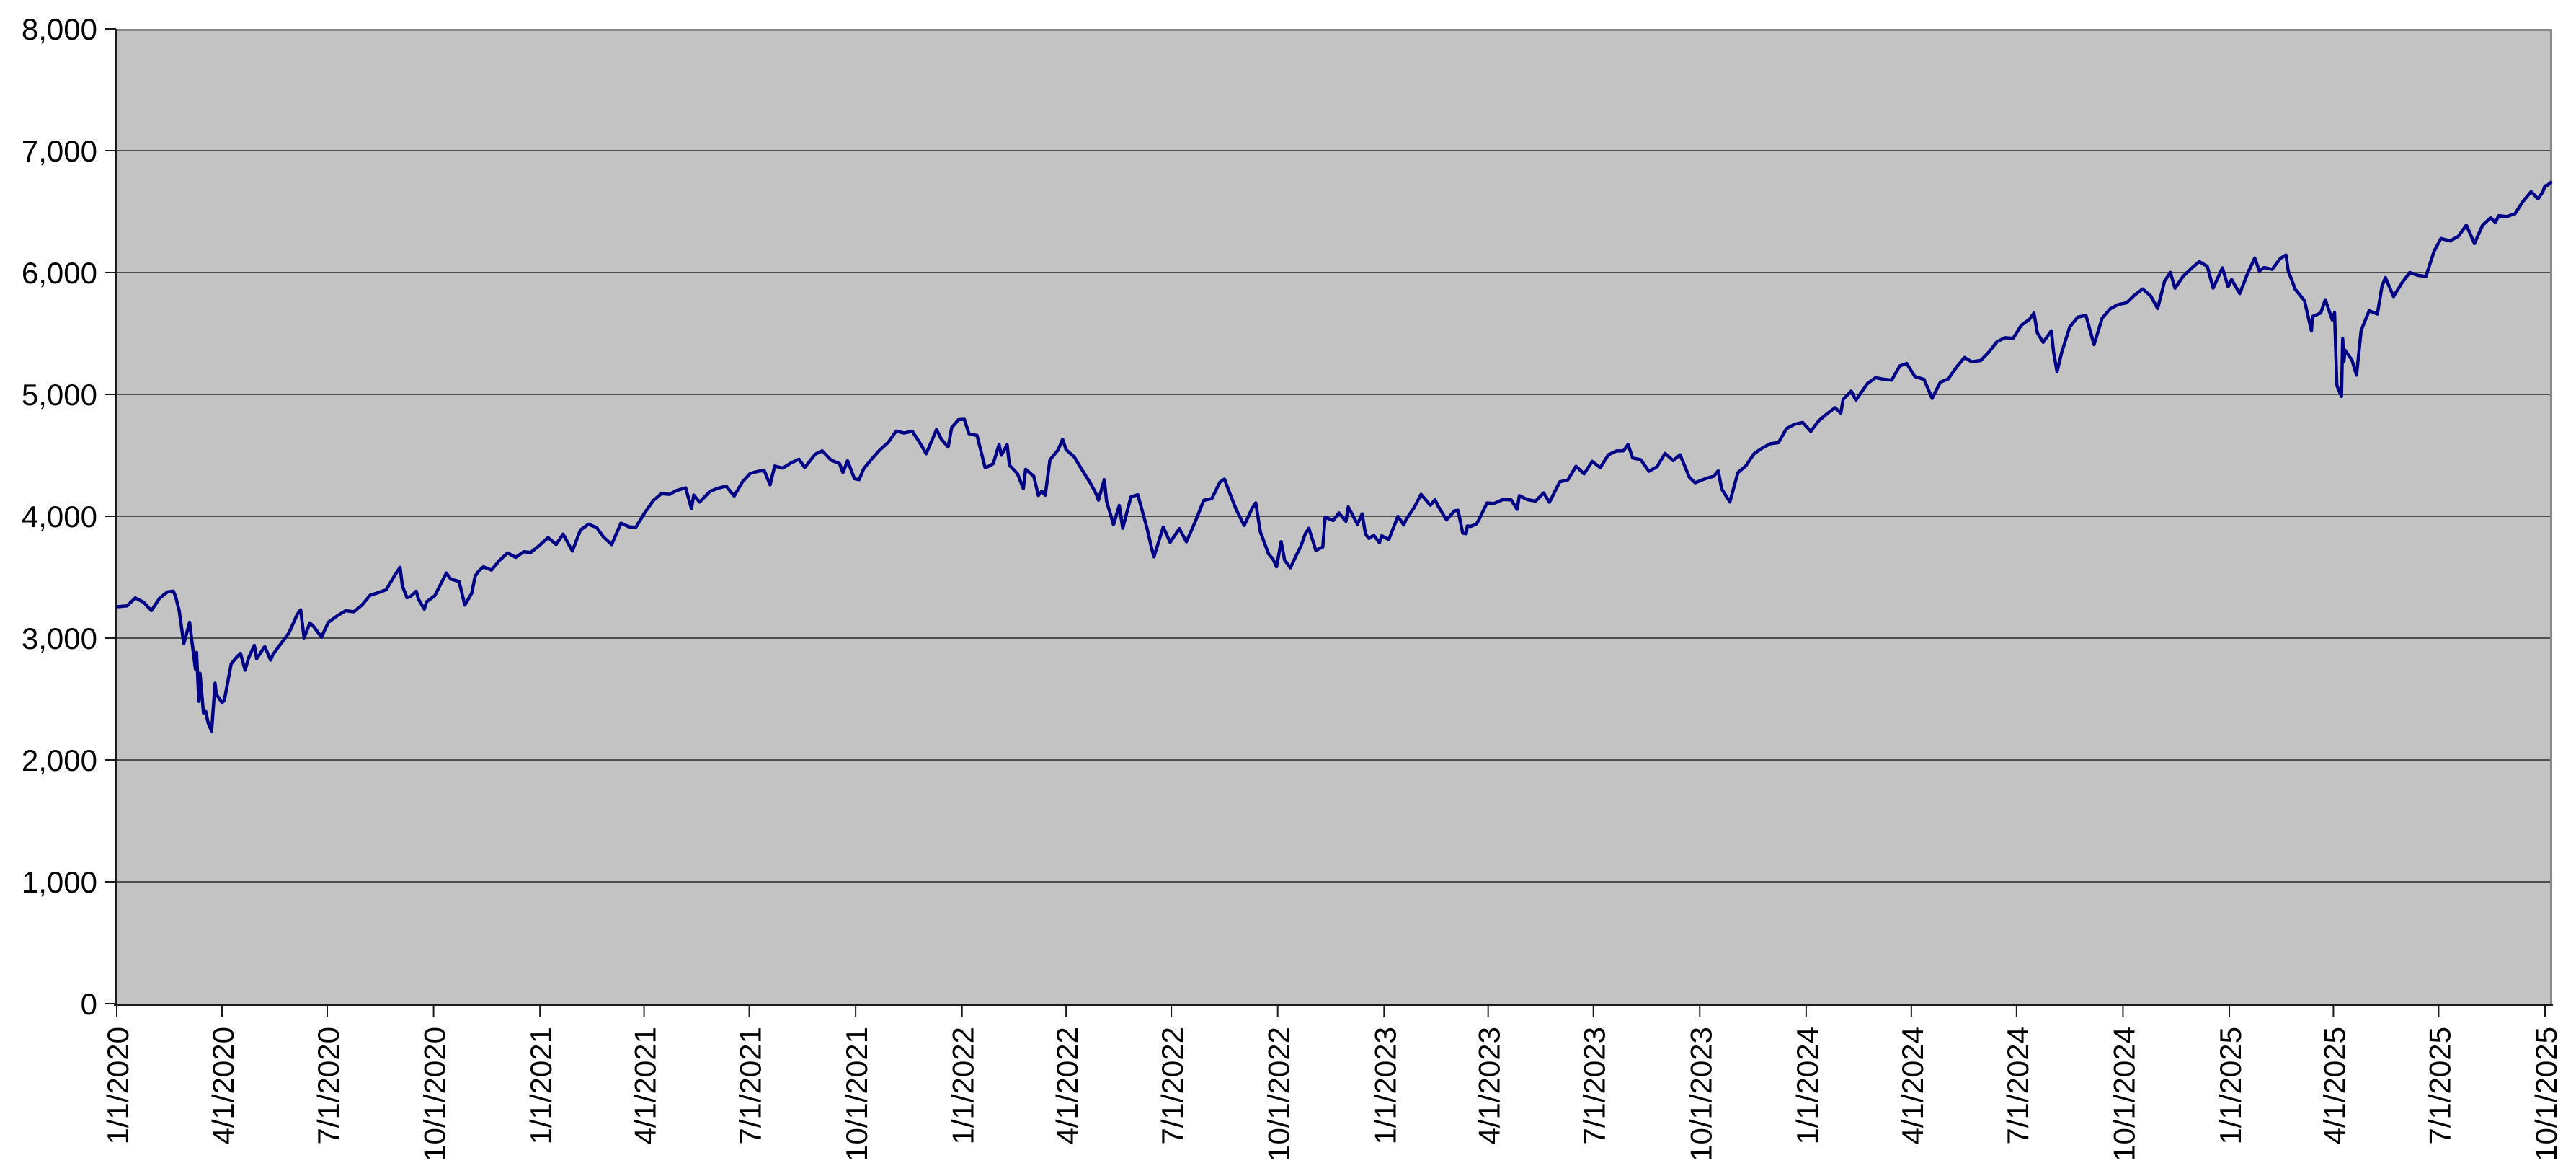  I want to click on x-tick-label: 10/1/2021, so click(857, 1094).